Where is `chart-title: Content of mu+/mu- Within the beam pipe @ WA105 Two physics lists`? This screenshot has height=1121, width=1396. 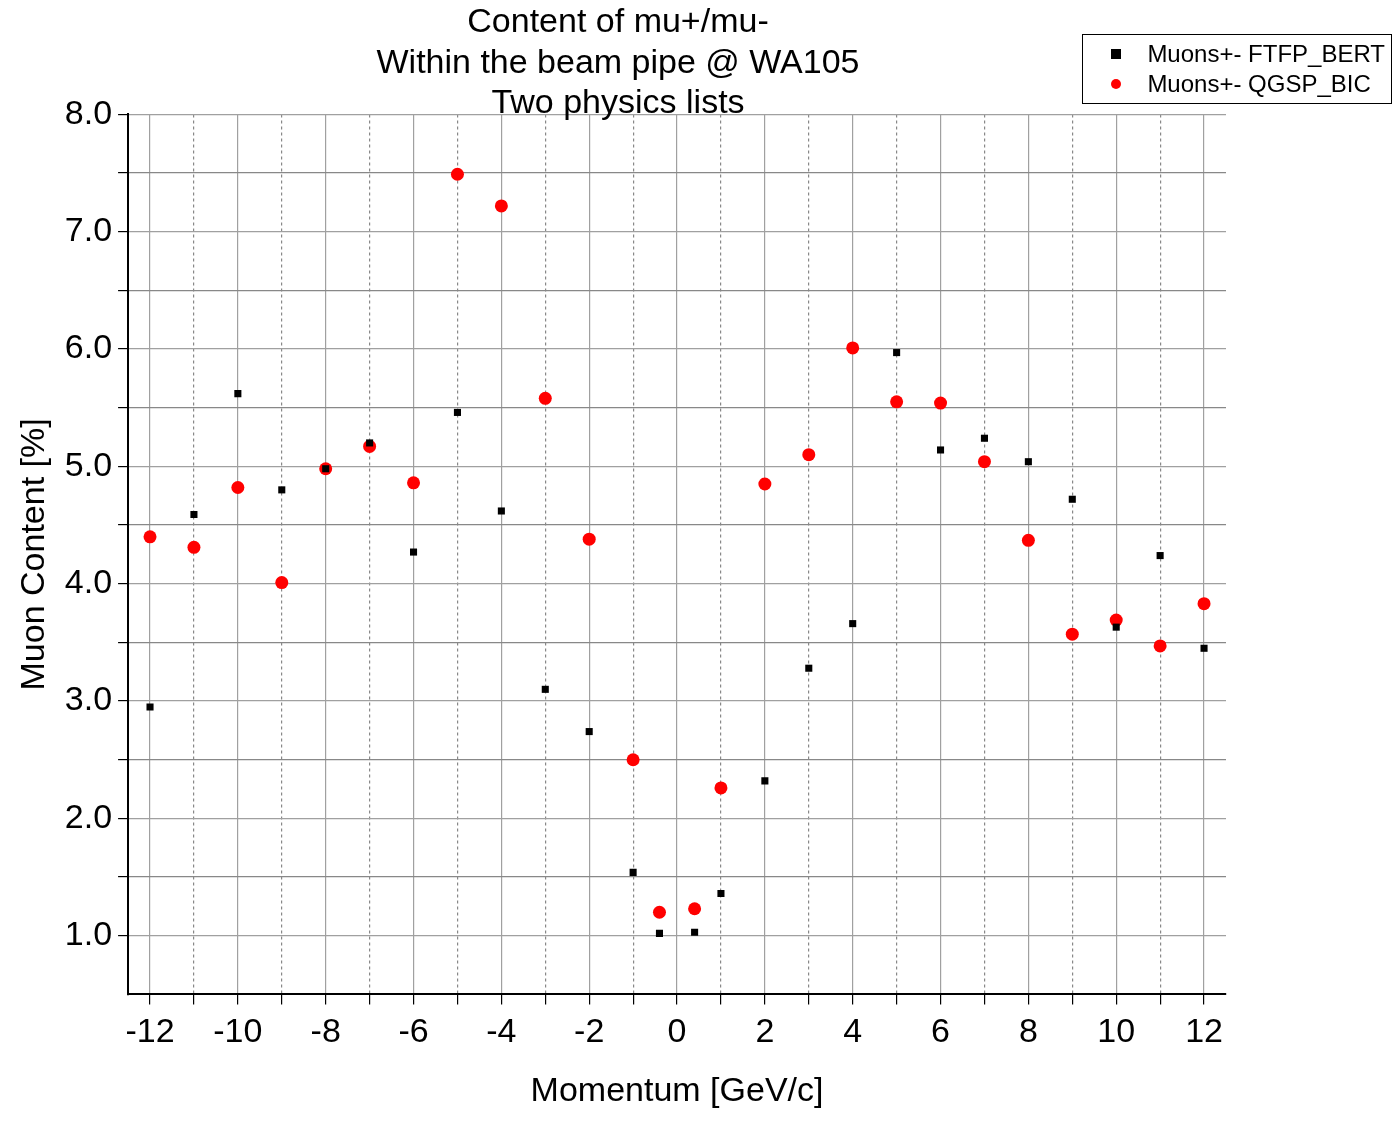 chart-title: Content of mu+/mu- Within the beam pipe @ WA105 Two physics lists is located at coordinates (618, 60).